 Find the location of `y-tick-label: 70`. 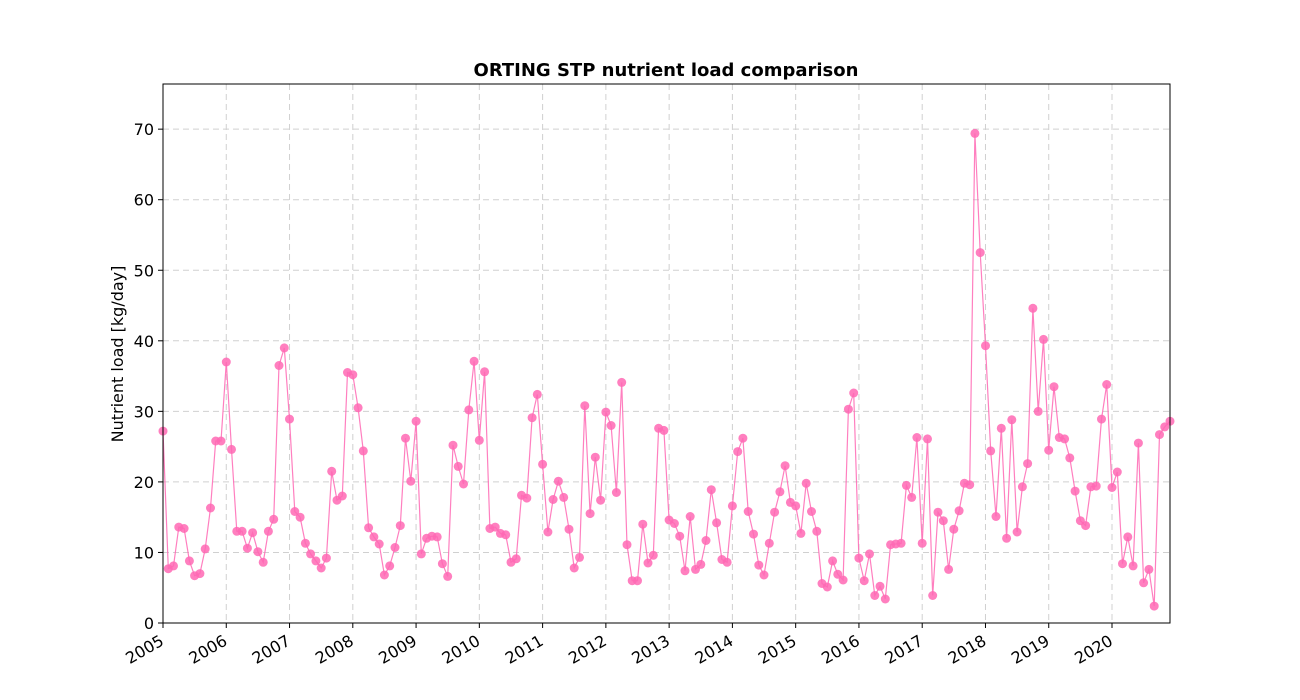

y-tick-label: 70 is located at coordinates (144, 129).